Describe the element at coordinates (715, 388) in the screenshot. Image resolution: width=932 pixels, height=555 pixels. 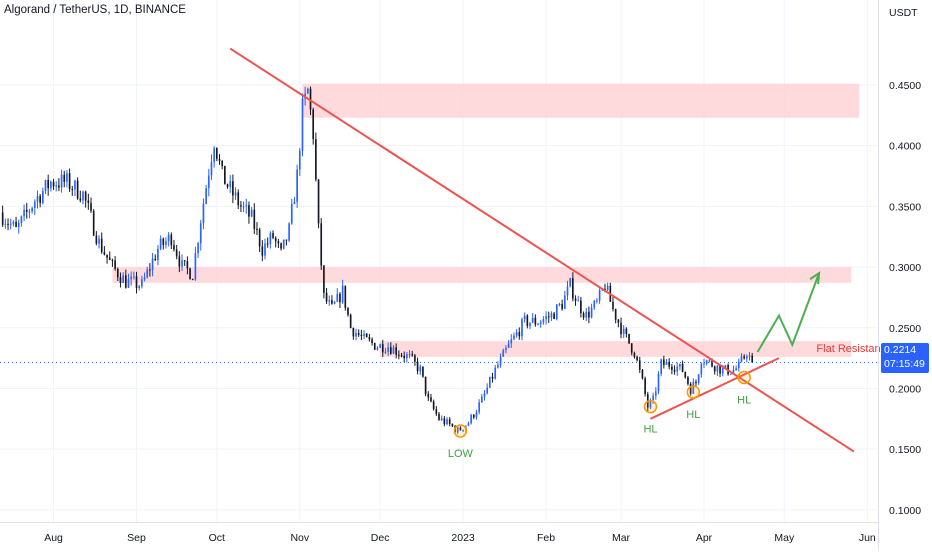
I see `trendline` at that location.